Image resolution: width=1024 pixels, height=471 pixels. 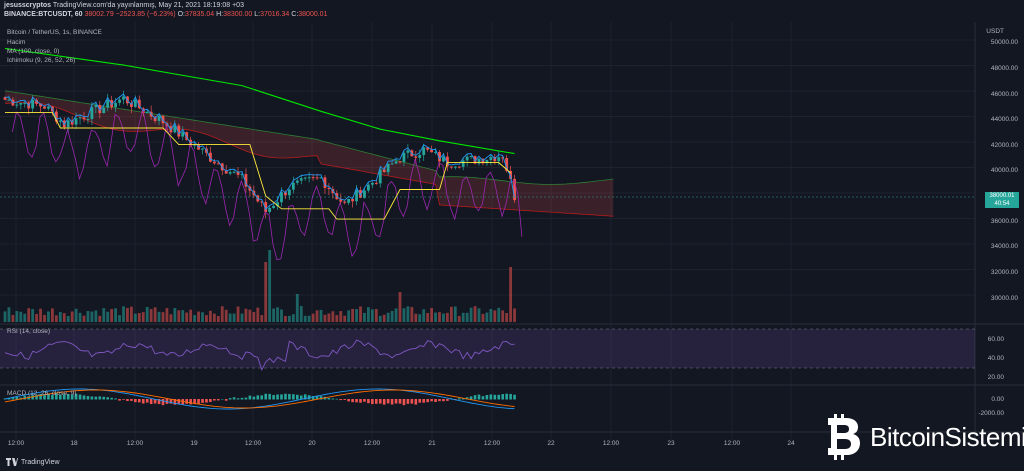 I want to click on legend-ma: MA (100, close, 0), so click(x=33, y=51).